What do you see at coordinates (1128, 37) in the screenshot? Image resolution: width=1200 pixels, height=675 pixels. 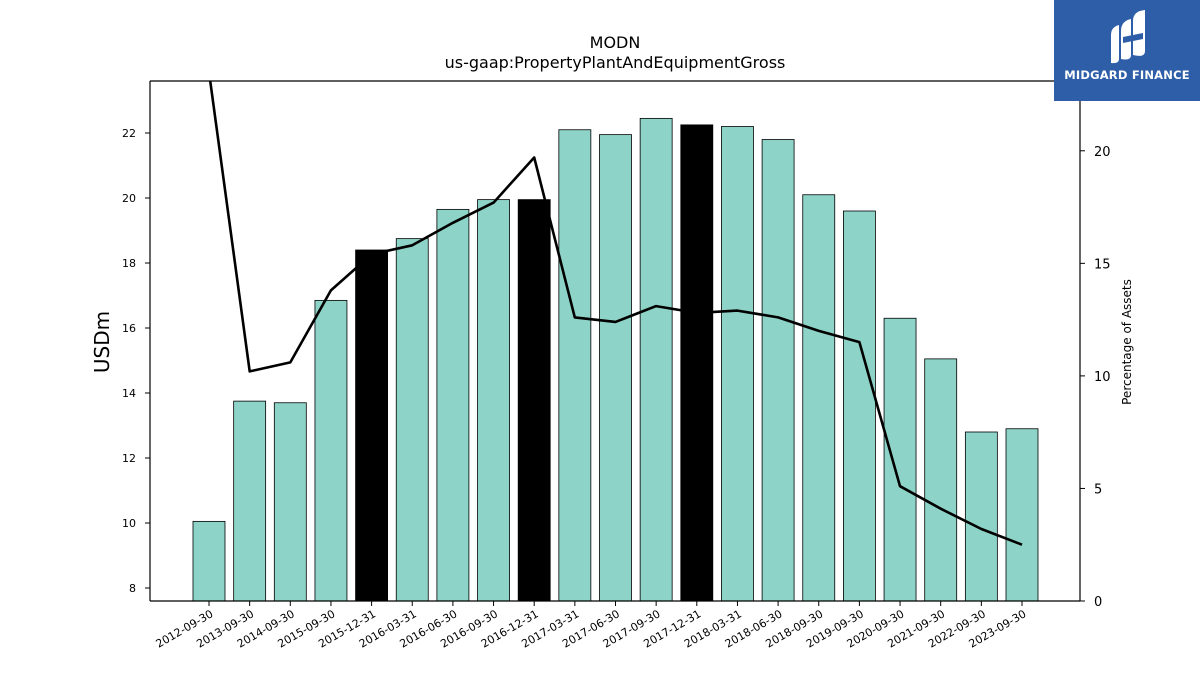 I see `midgard-logo-icon` at bounding box center [1128, 37].